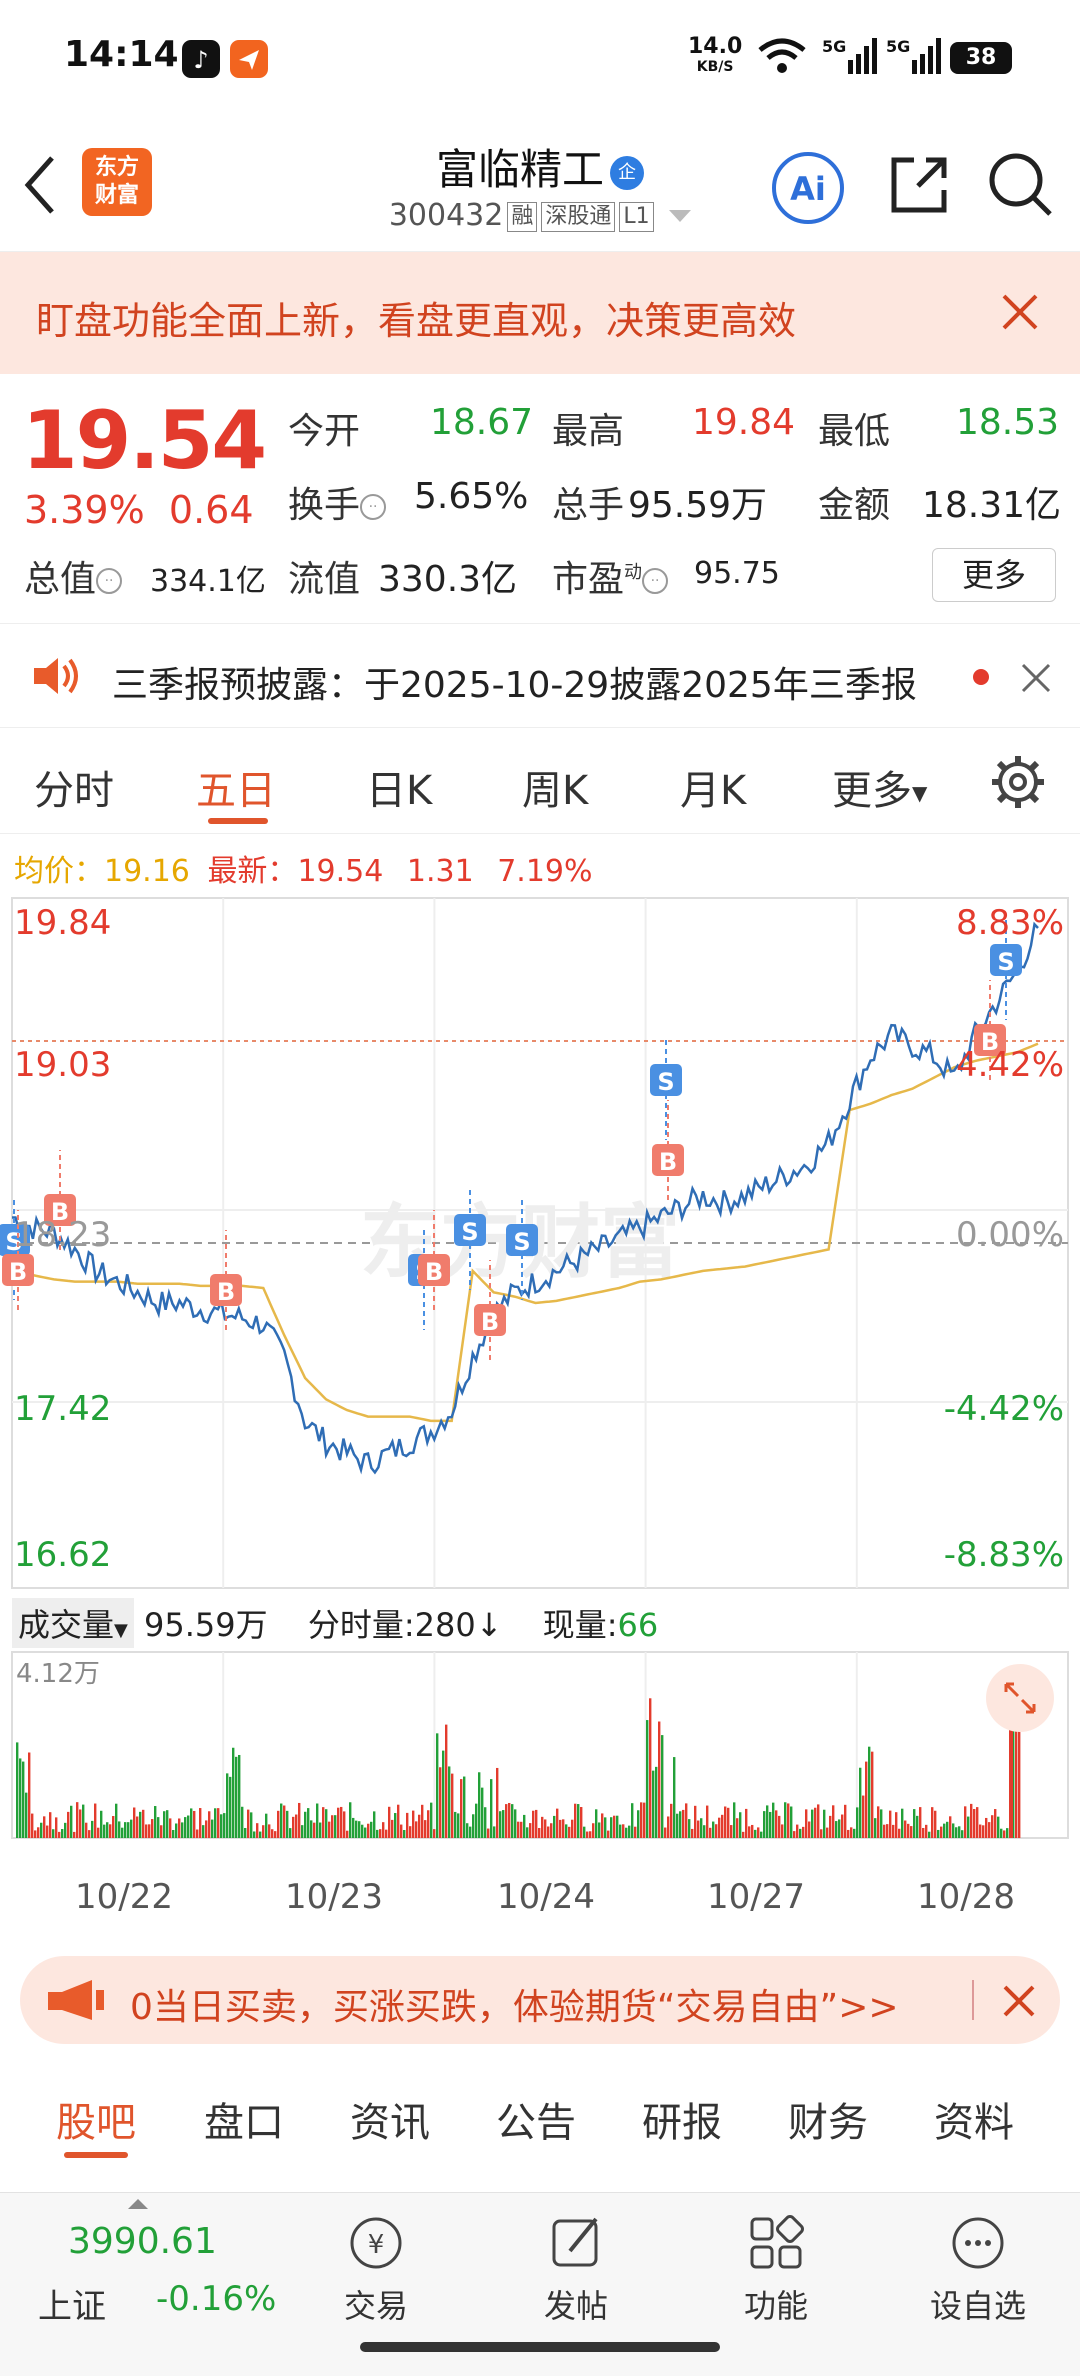  What do you see at coordinates (782, 55) in the screenshot?
I see `wifi-icon` at bounding box center [782, 55].